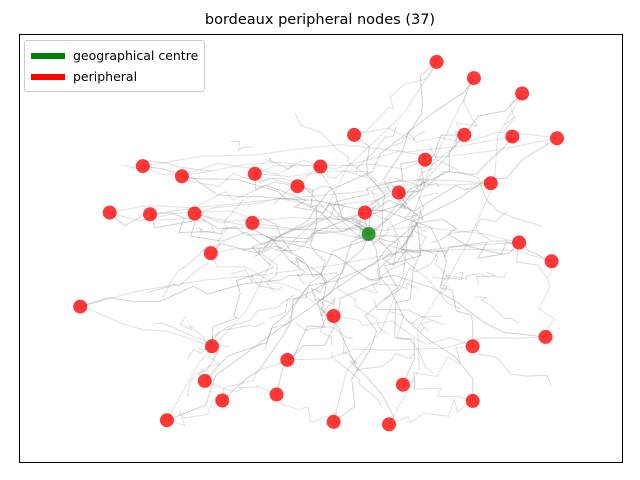  Describe the element at coordinates (113, 55) in the screenshot. I see `legend-entry-centre: geographical centre` at that location.